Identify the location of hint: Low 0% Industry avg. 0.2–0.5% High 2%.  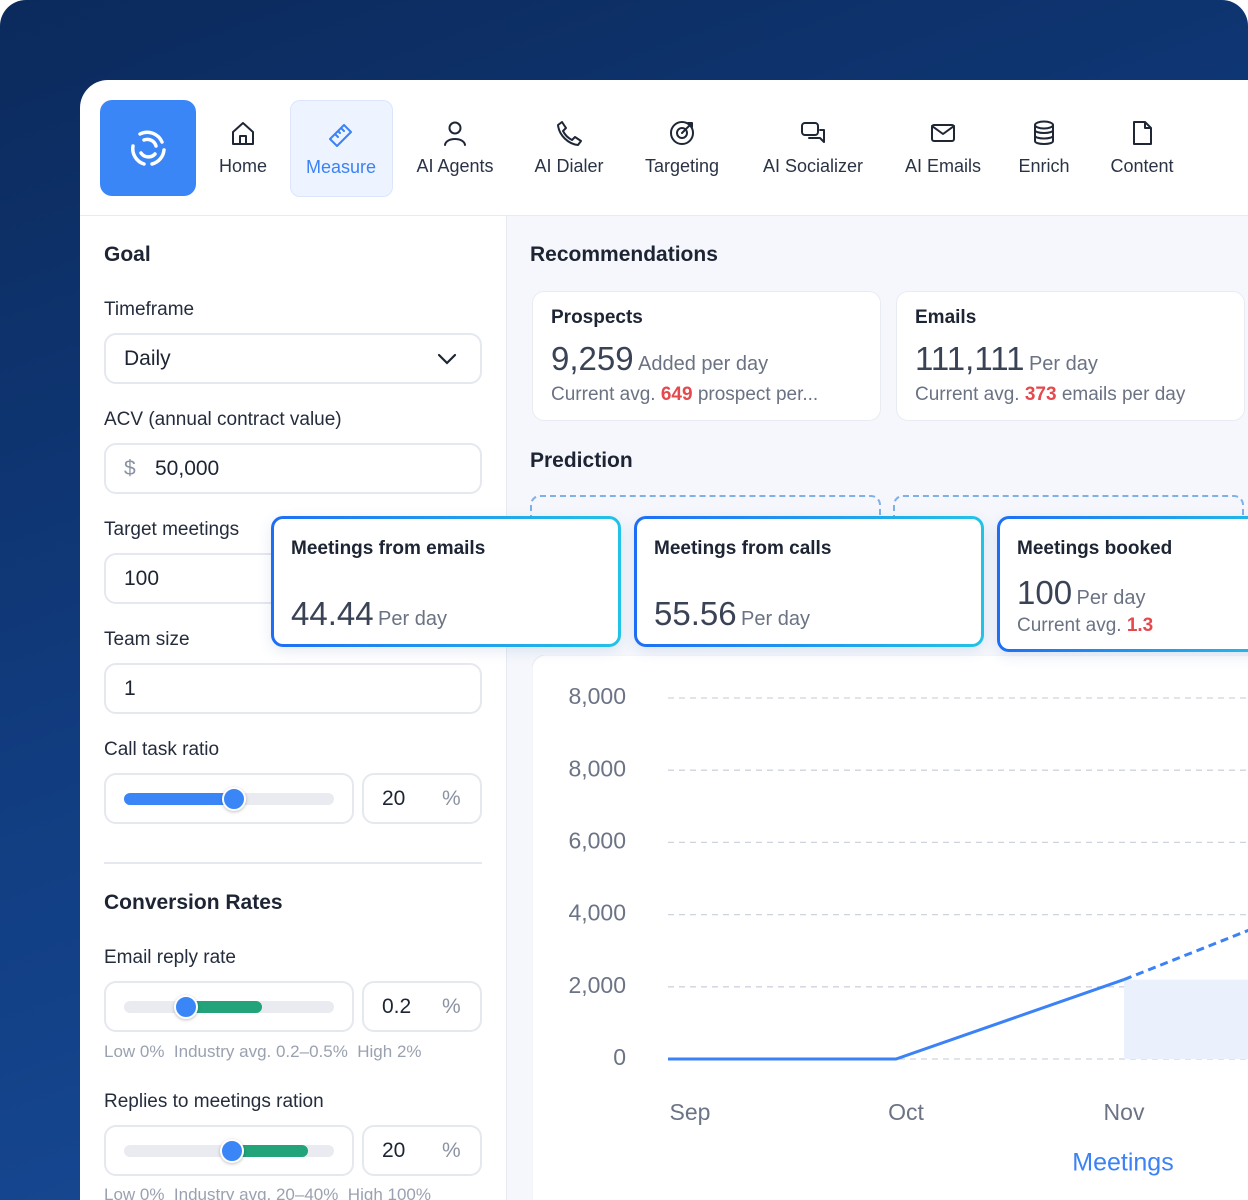
(263, 1051).